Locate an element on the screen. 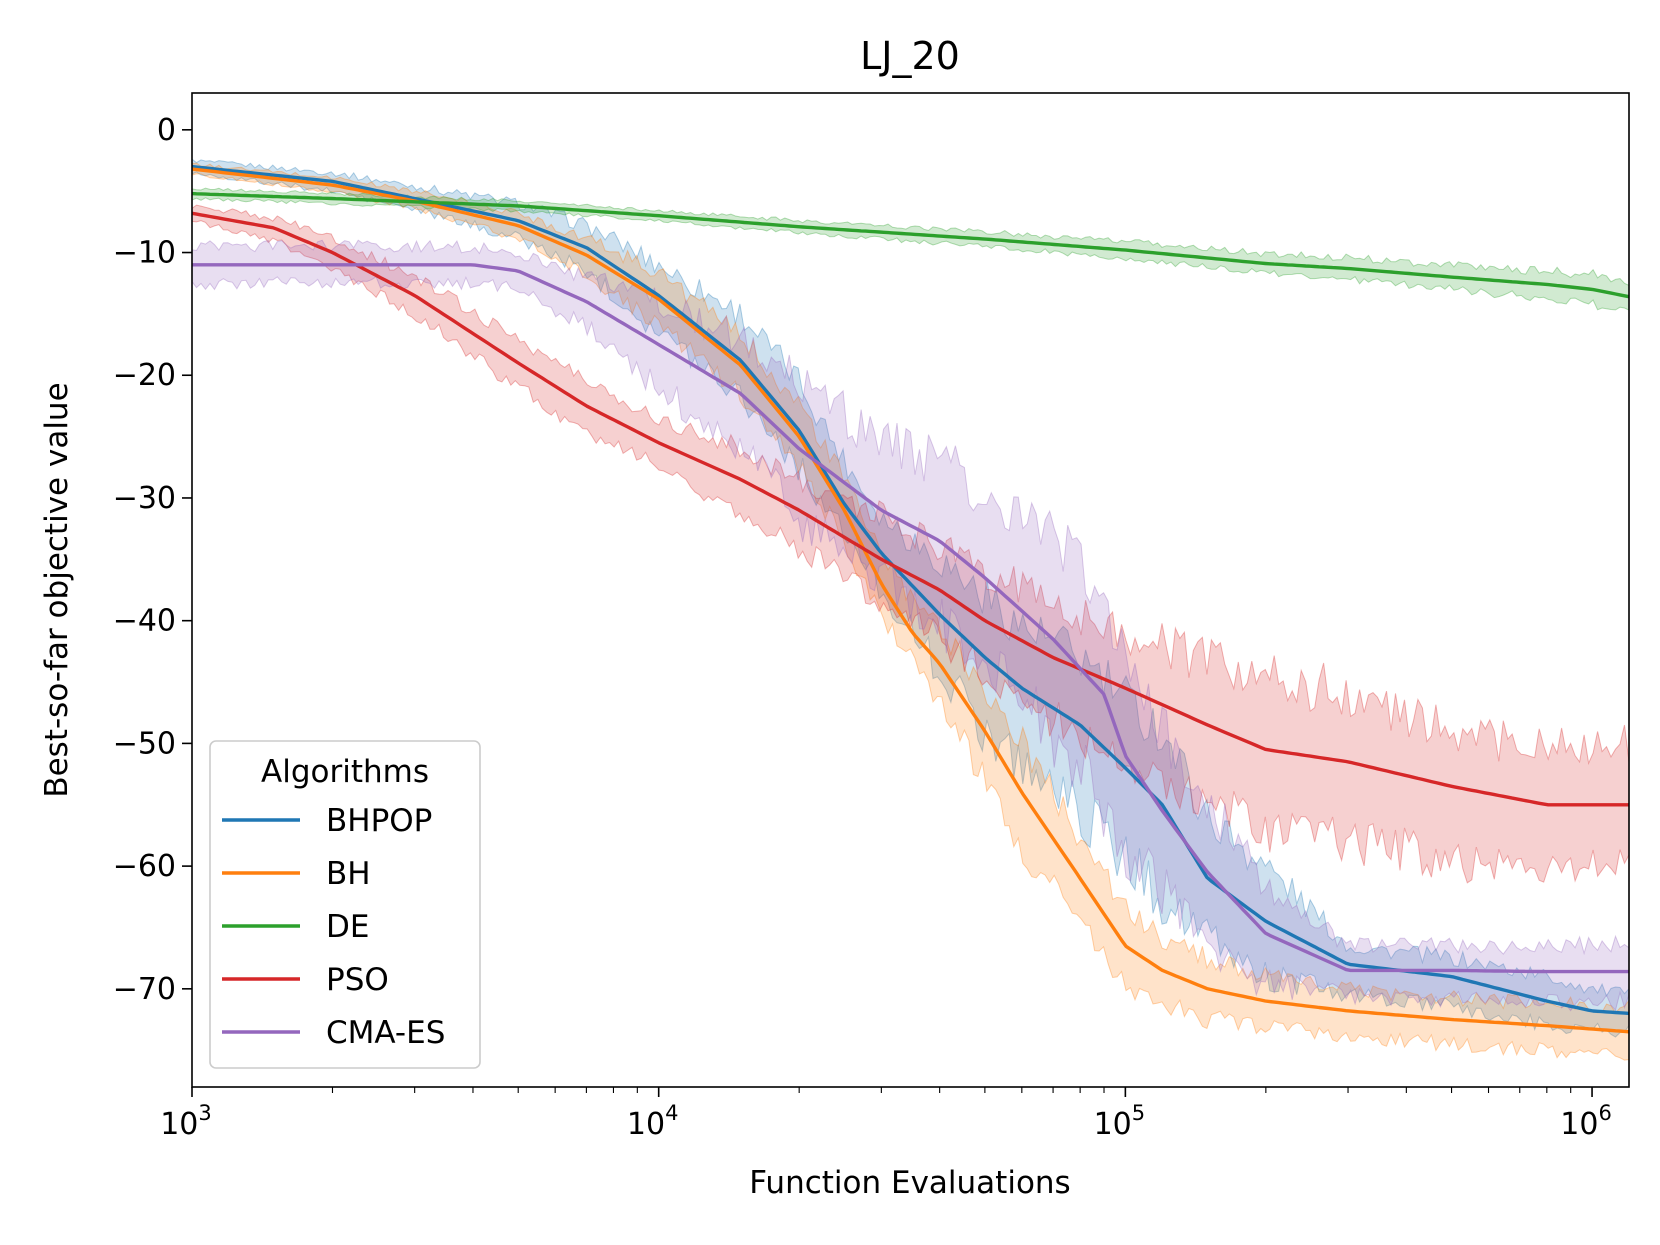 Image resolution: width=1660 pixels, height=1245 pixels. legend-label-bhpop: BHPOP is located at coordinates (379, 821).